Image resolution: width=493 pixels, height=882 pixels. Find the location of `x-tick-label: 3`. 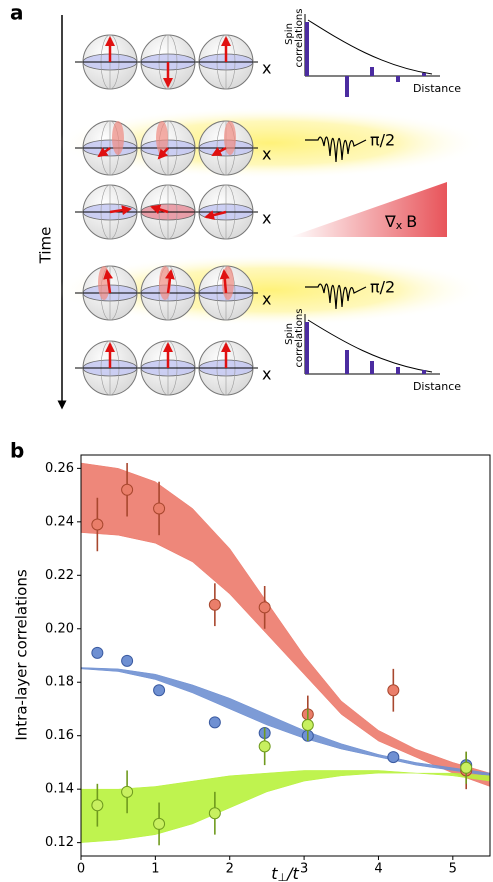

x-tick-label: 3 is located at coordinates (304, 869).